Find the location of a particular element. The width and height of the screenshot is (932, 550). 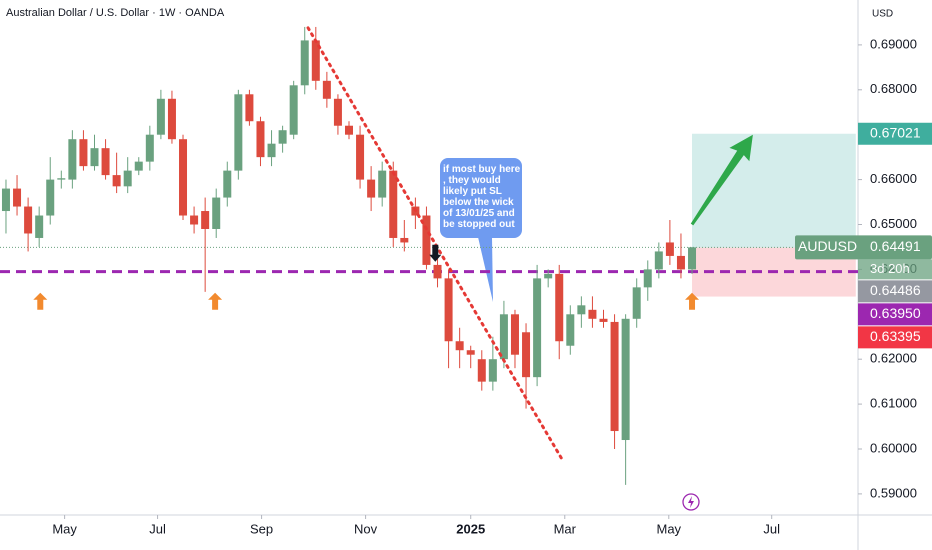

y-tick-label: 0.61000 is located at coordinates (893, 403).